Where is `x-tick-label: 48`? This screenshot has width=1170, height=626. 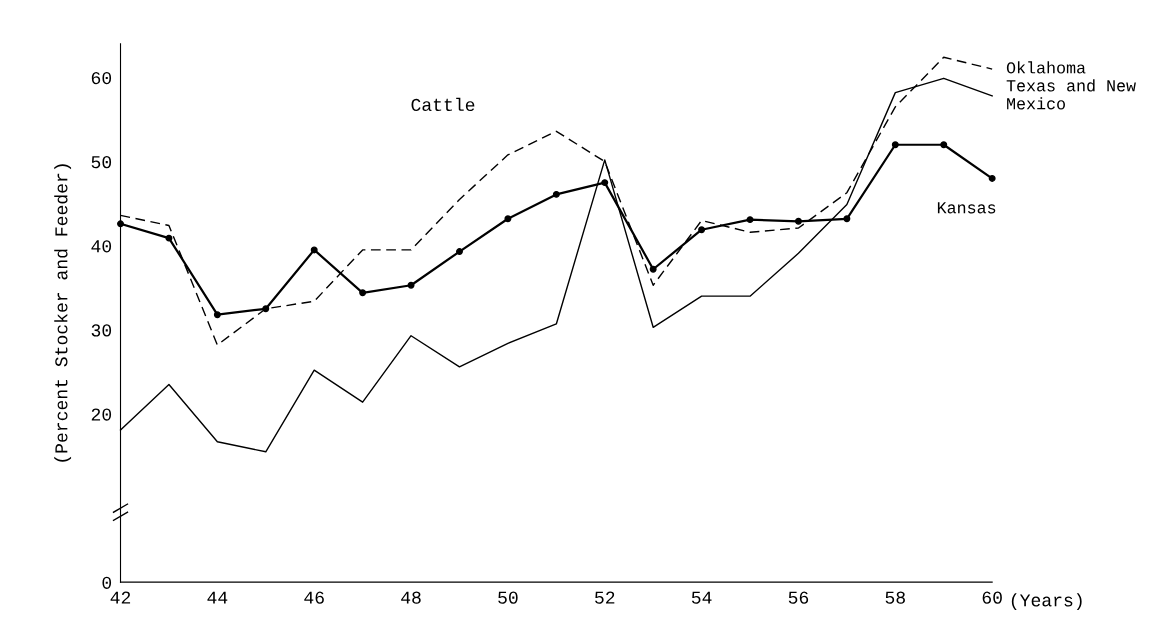 x-tick-label: 48 is located at coordinates (411, 597).